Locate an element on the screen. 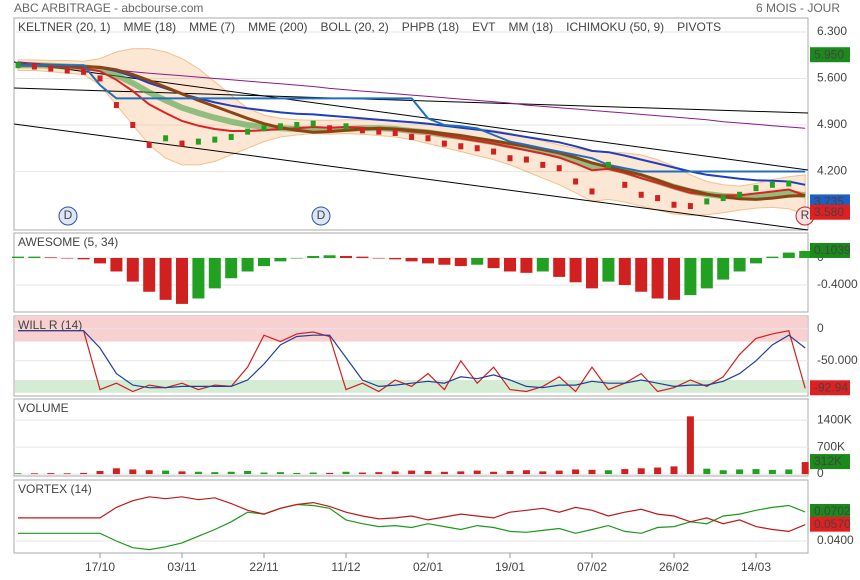 Image resolution: width=860 pixels, height=580 pixels. legend-entry: KELTNER (20, 1) is located at coordinates (64, 27).